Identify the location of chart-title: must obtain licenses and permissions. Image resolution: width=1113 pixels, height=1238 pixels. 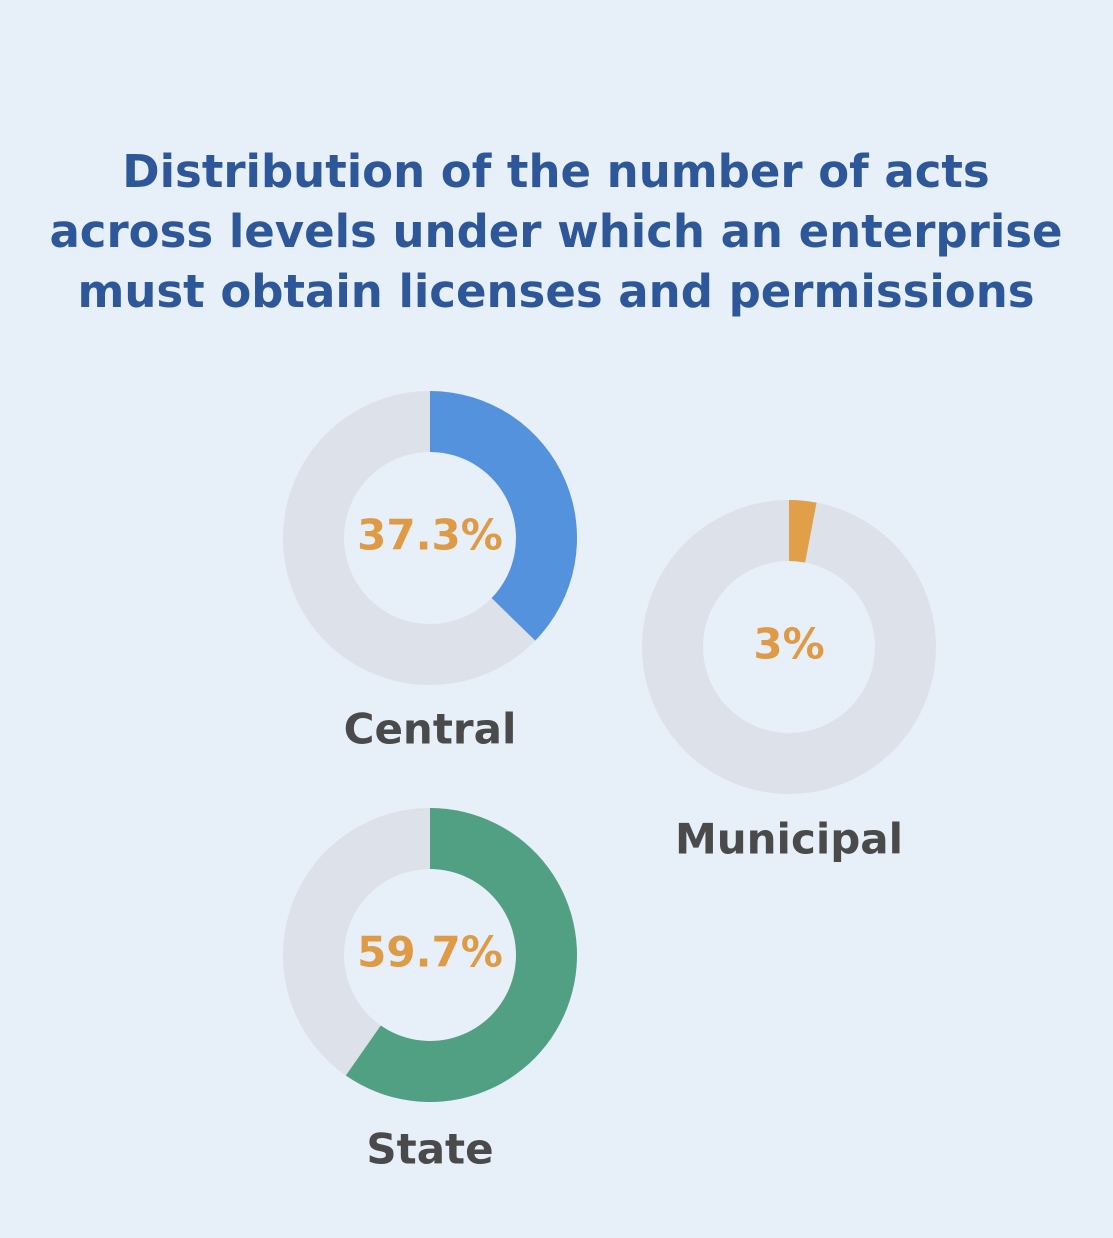
(555, 291).